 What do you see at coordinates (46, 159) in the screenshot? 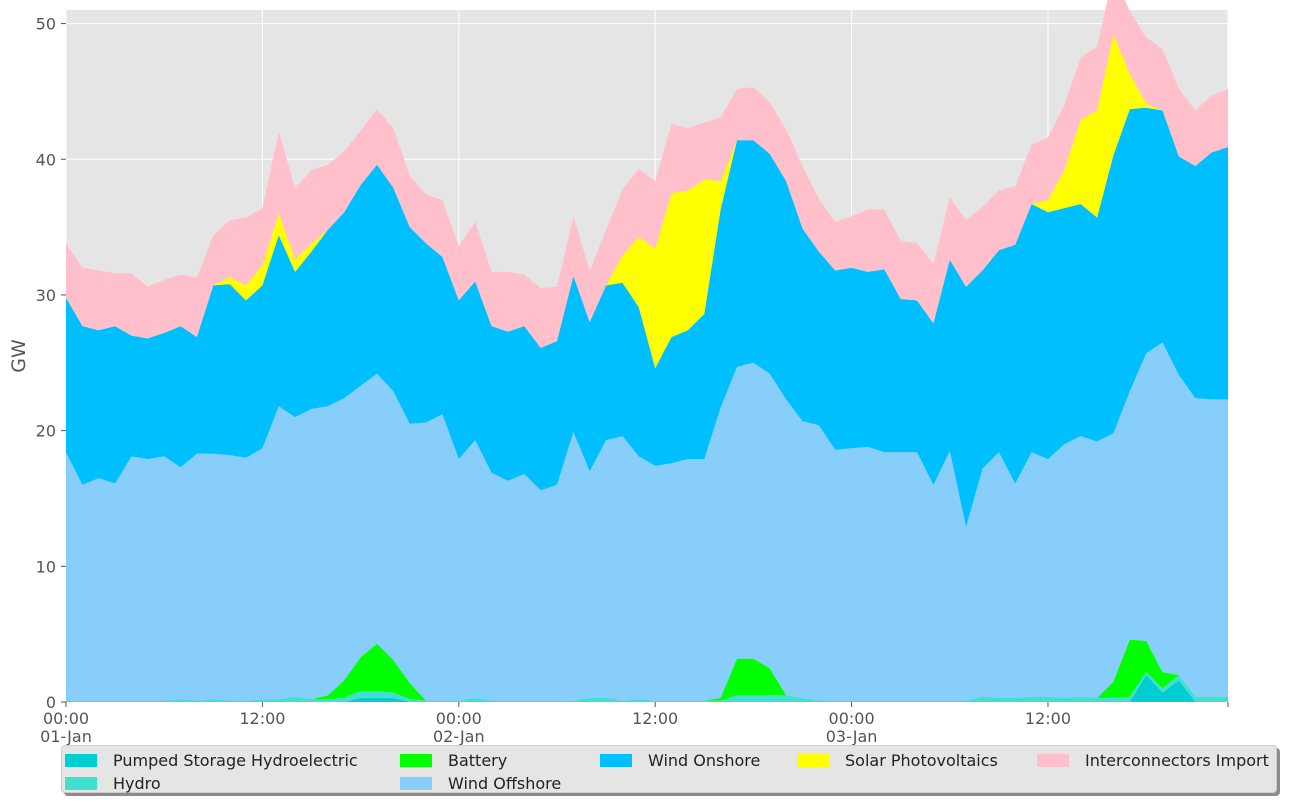
I see `y-tick-label: 40` at bounding box center [46, 159].